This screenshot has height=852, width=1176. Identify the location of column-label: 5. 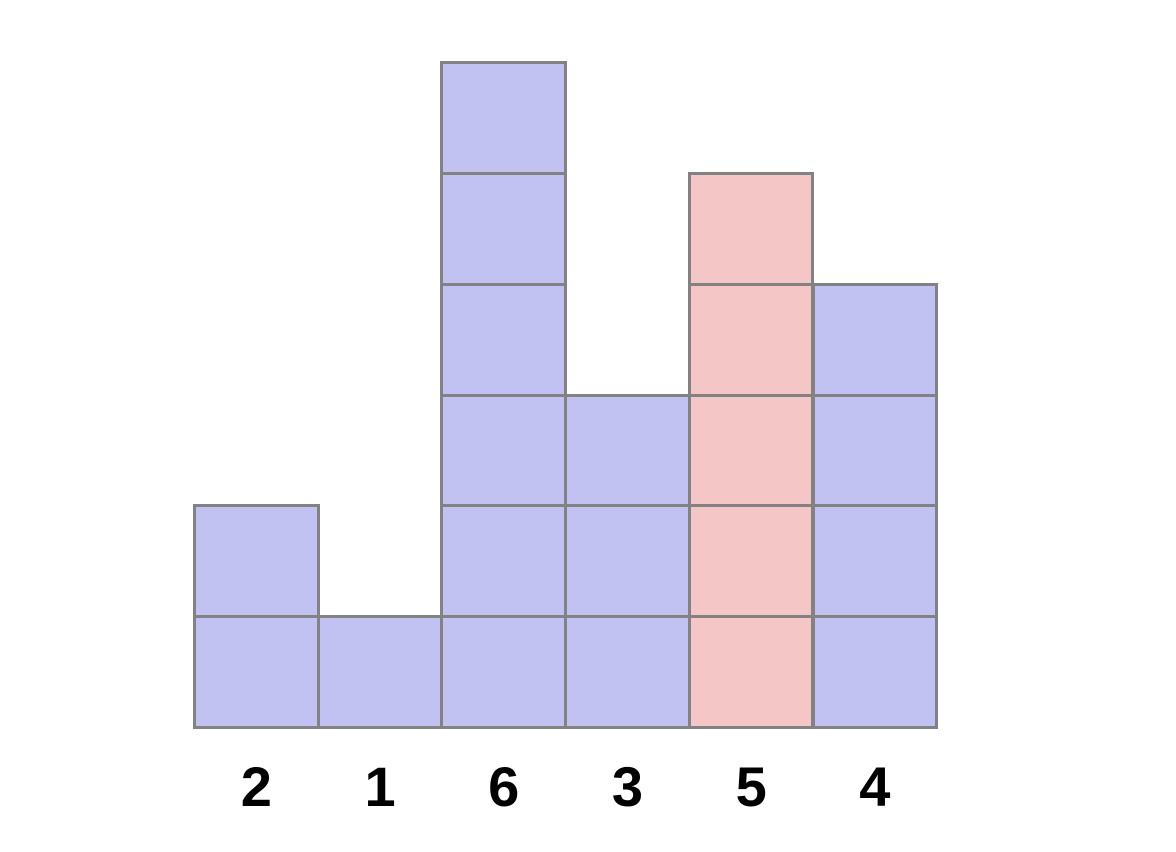
(751, 786).